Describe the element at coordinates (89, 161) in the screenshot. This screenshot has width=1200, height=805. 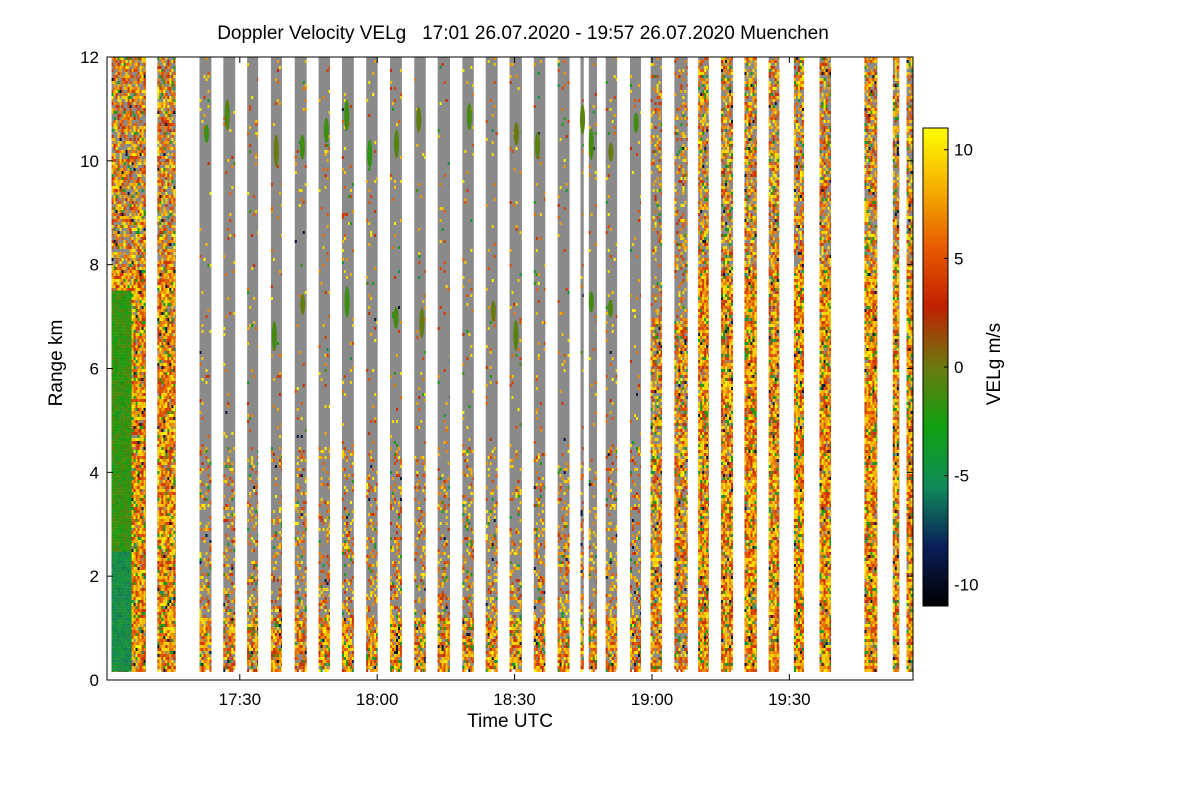
I see `y-tick-label: 10` at that location.